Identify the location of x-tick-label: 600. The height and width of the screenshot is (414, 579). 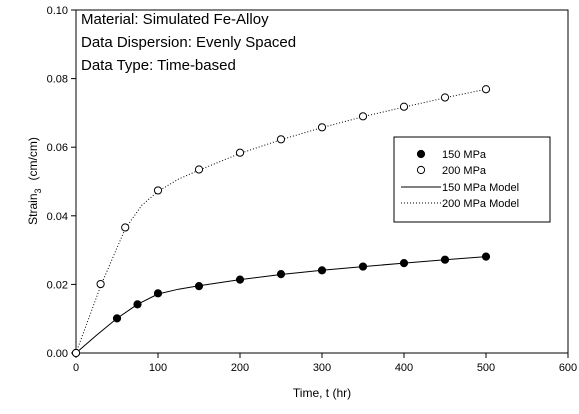
(568, 368).